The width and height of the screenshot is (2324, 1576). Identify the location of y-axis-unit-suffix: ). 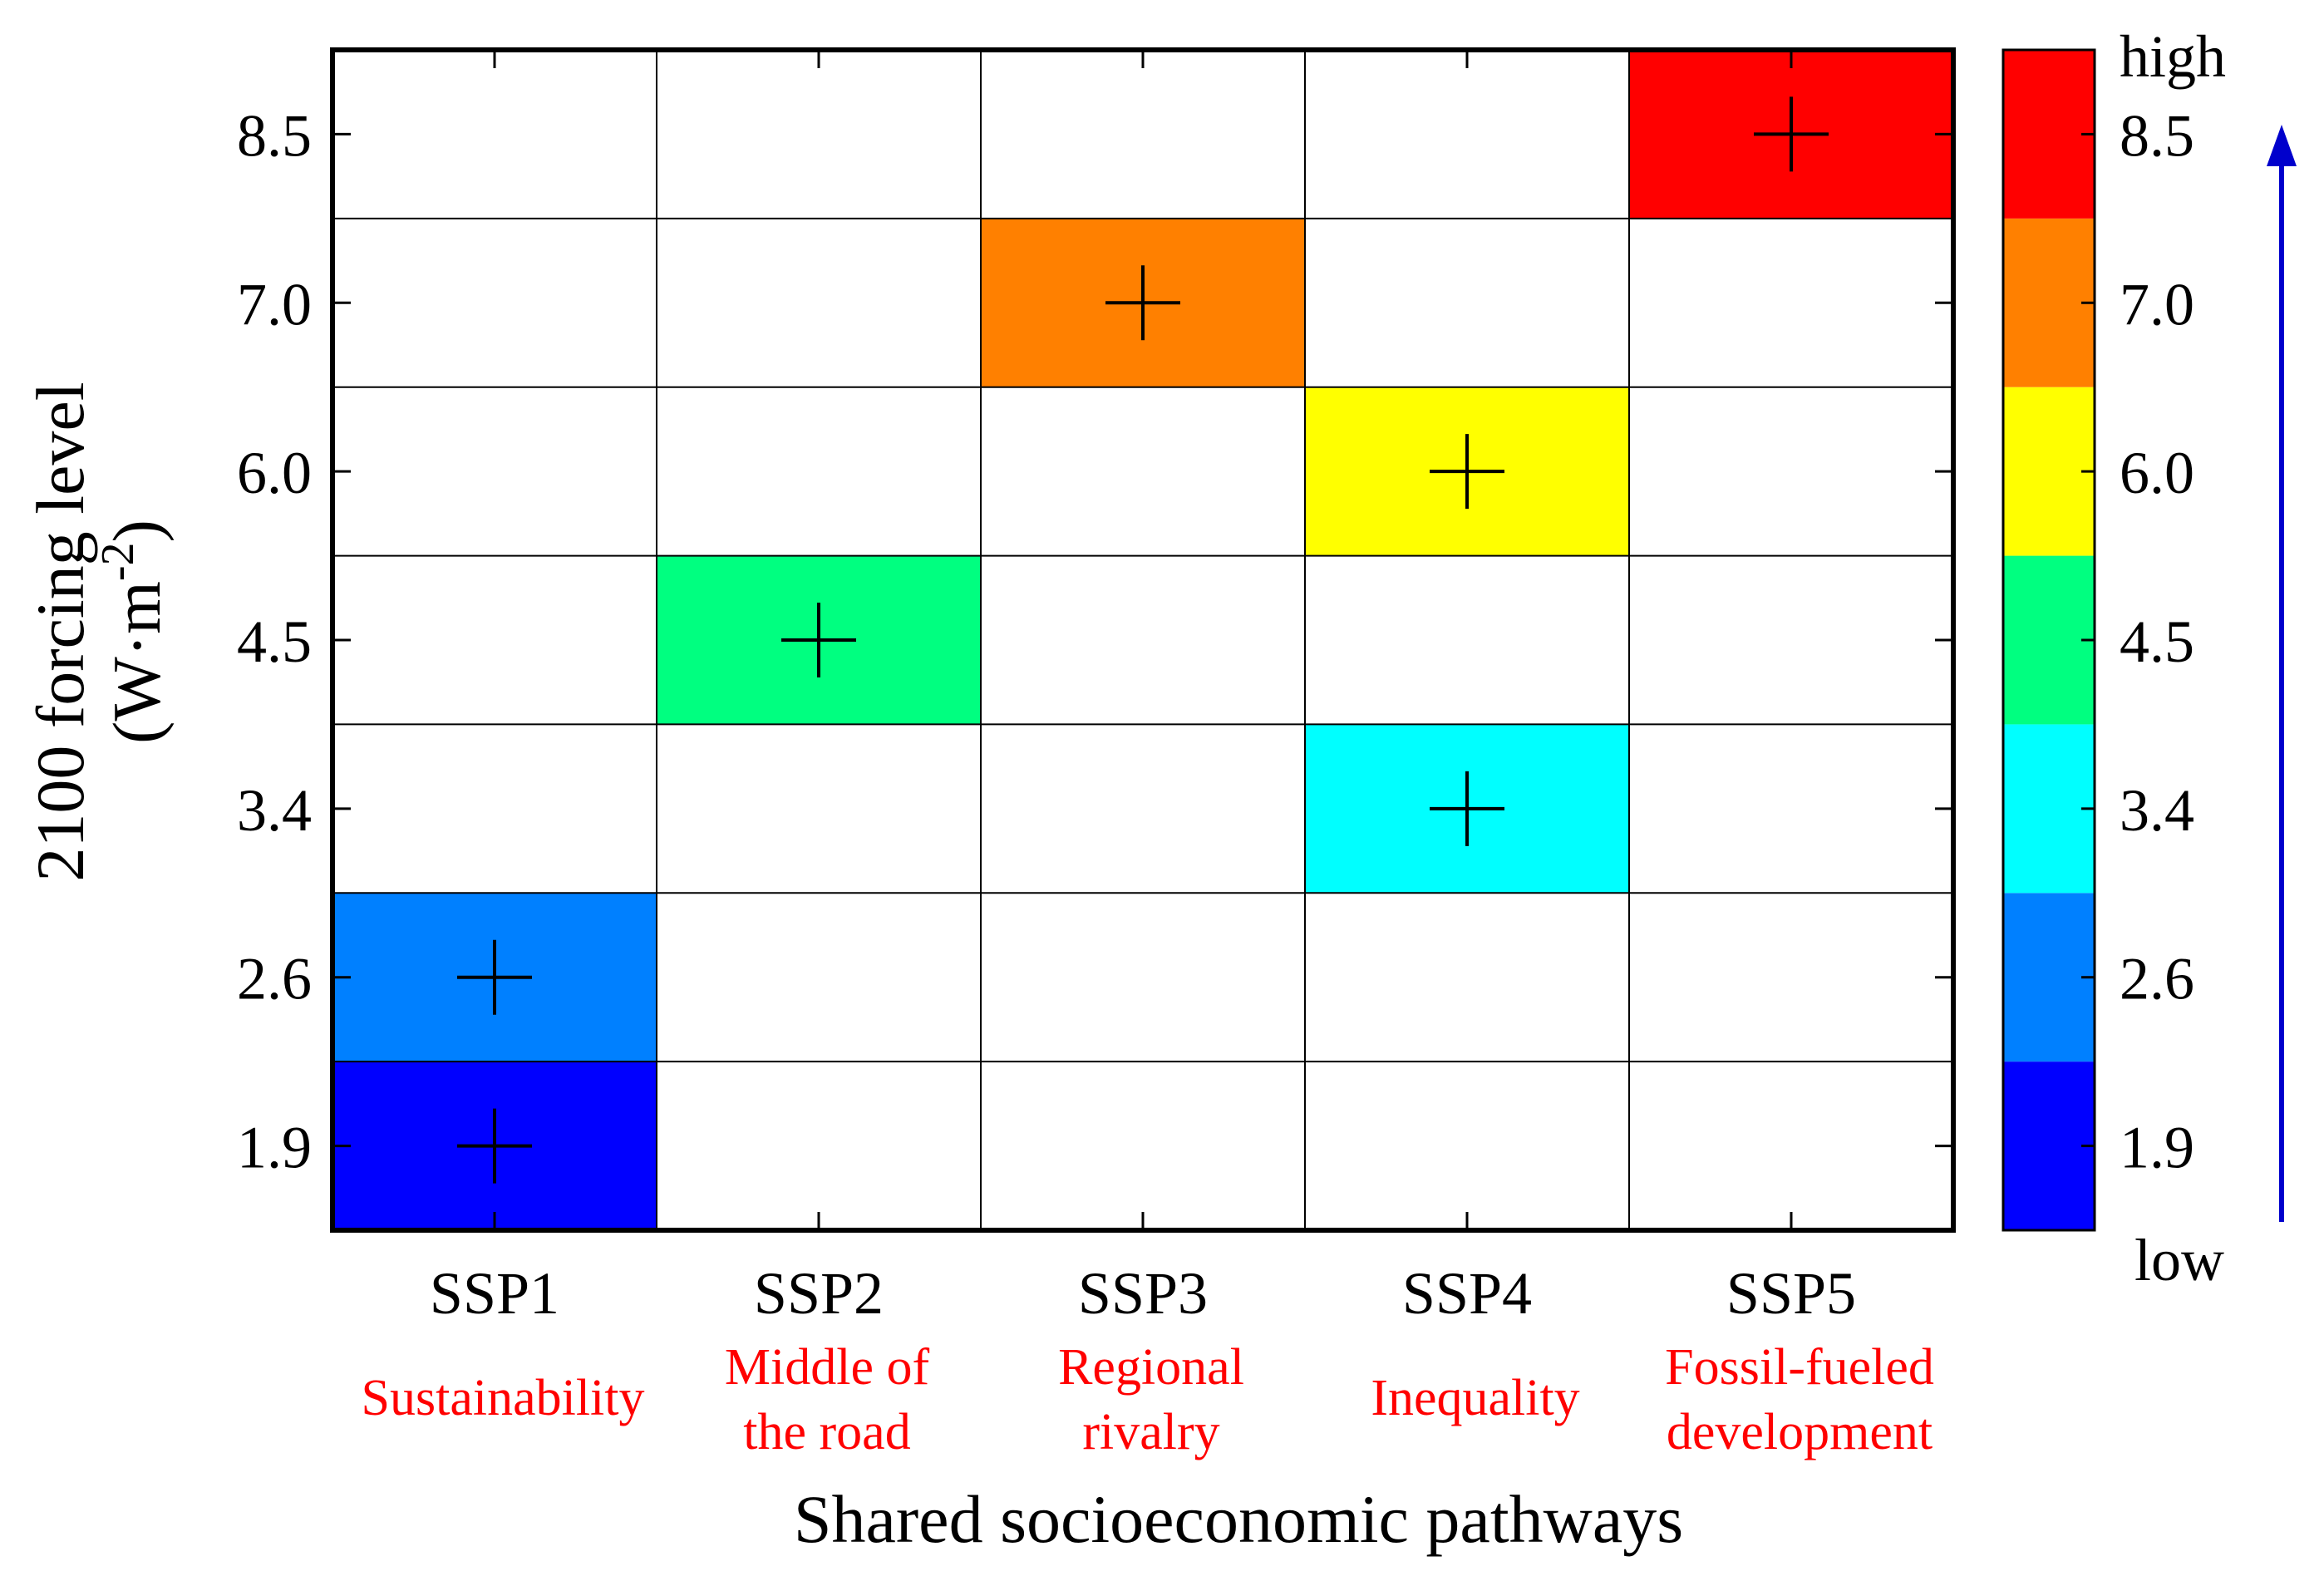
(137, 531).